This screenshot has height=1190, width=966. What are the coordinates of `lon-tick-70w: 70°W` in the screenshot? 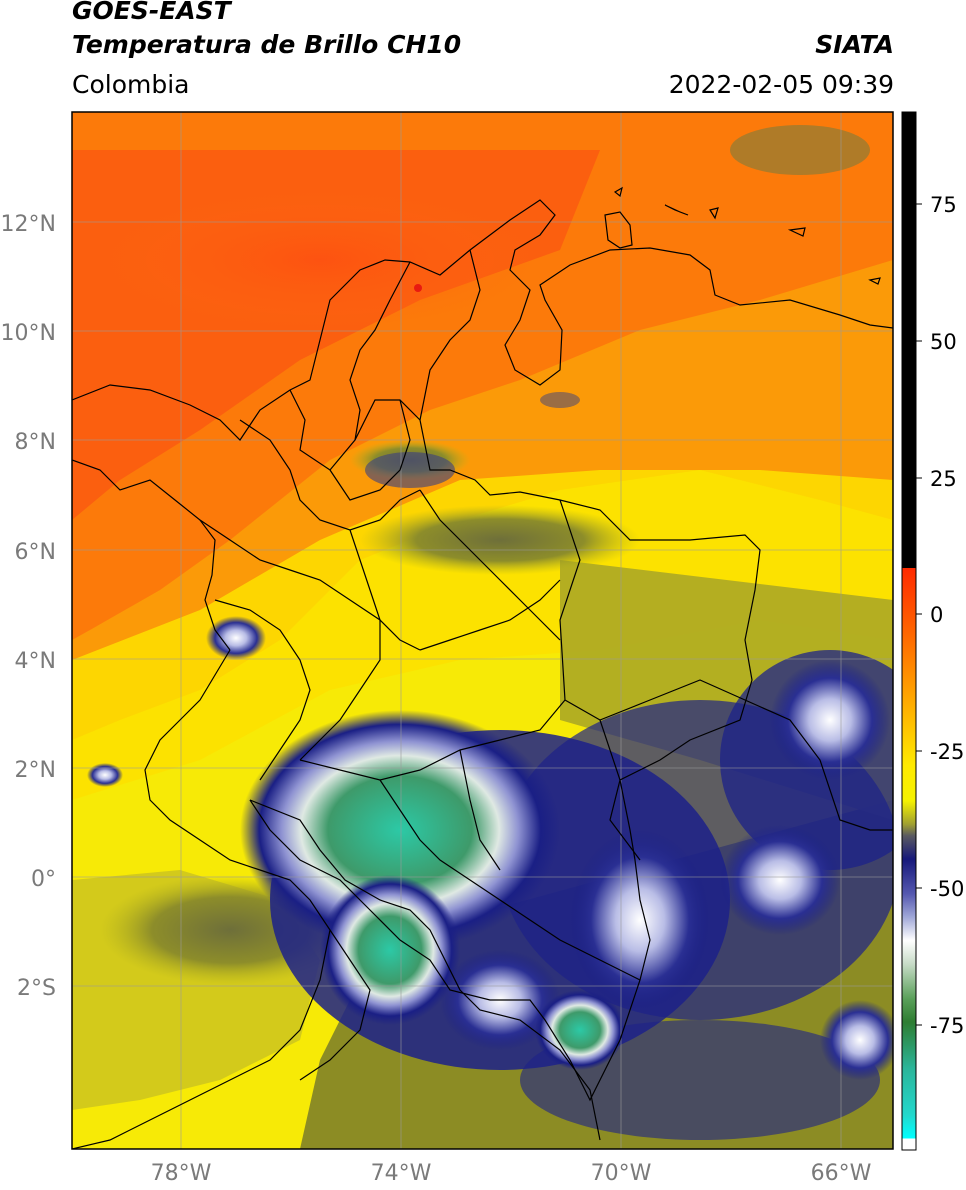 It's located at (621, 1173).